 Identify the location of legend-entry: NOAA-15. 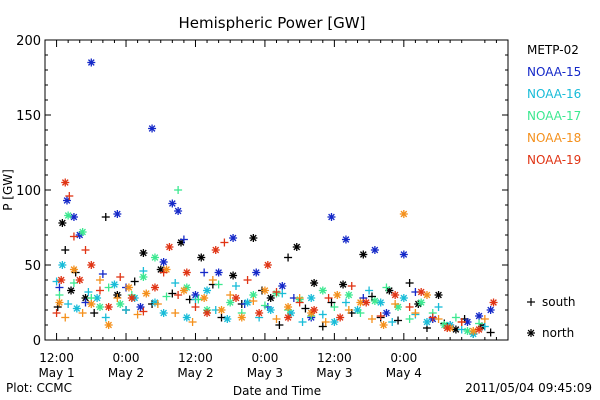
(554, 72).